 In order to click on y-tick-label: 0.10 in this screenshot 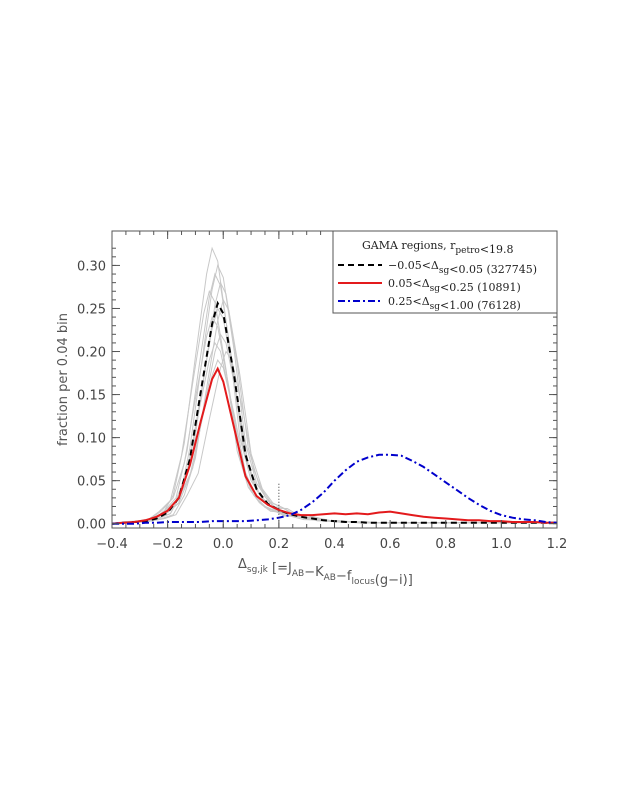, I will do `click(91, 439)`.